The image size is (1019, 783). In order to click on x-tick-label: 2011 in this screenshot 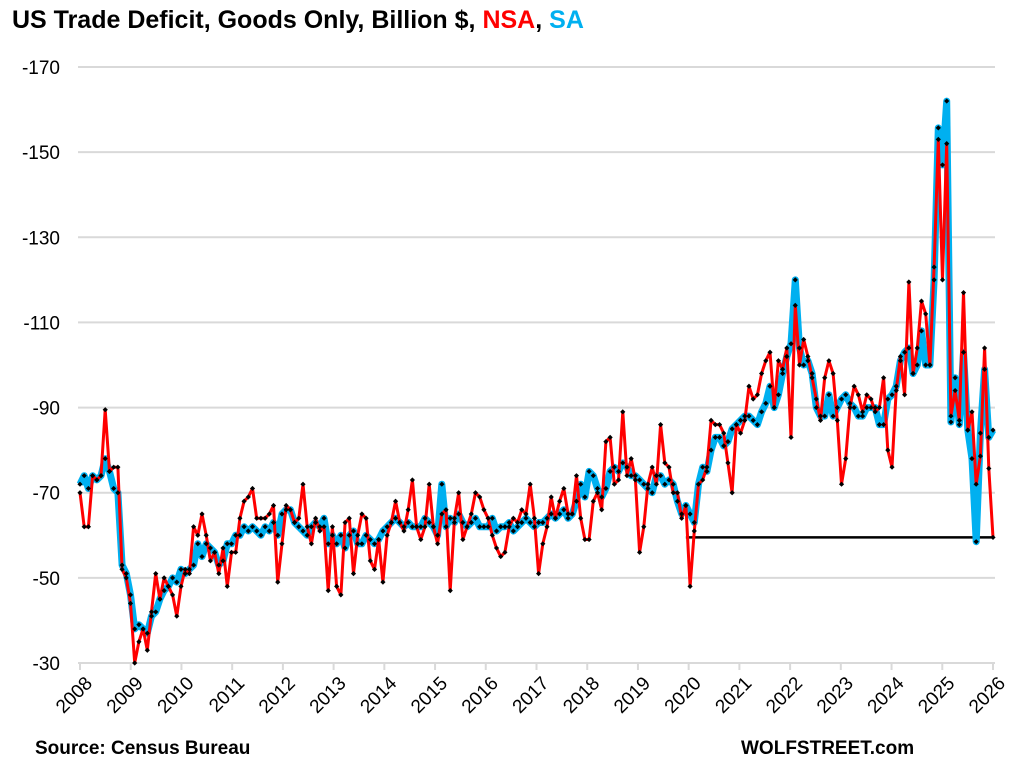, I will do `click(227, 695)`.